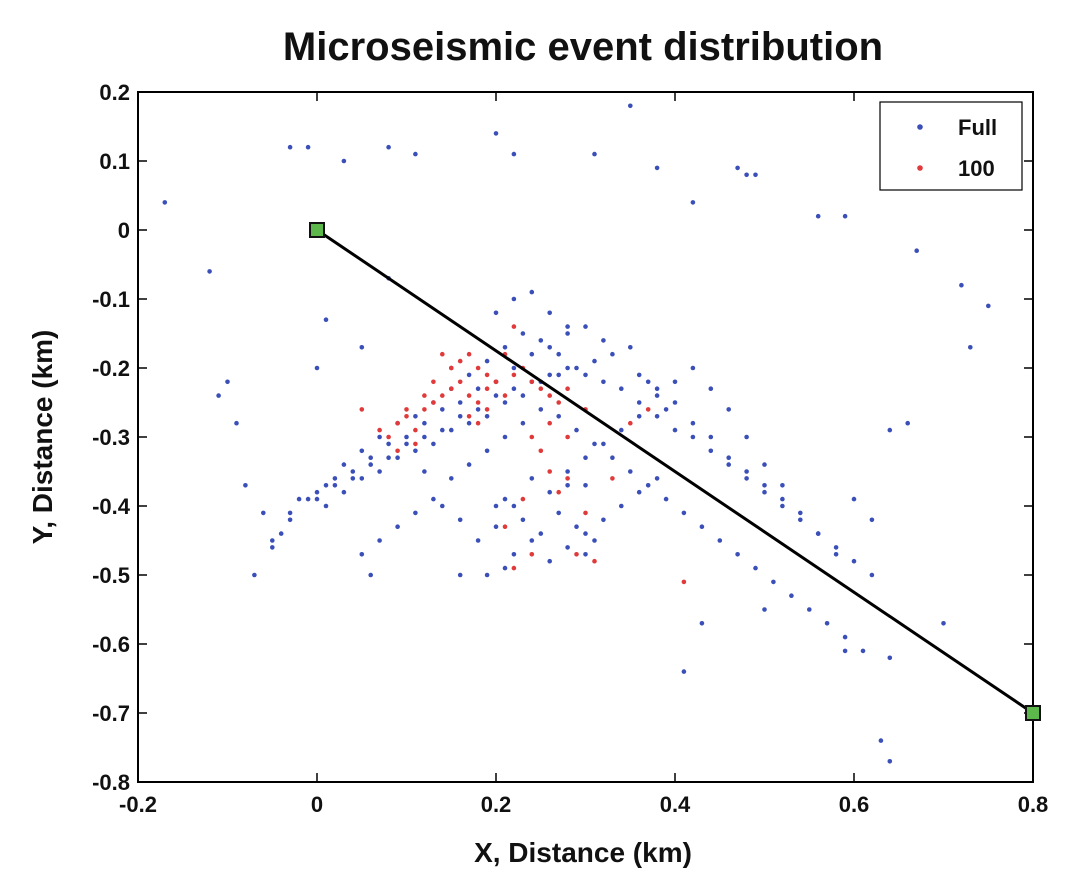 Image resolution: width=1090 pixels, height=890 pixels. I want to click on chart-title: Microseismic event distribution, so click(583, 47).